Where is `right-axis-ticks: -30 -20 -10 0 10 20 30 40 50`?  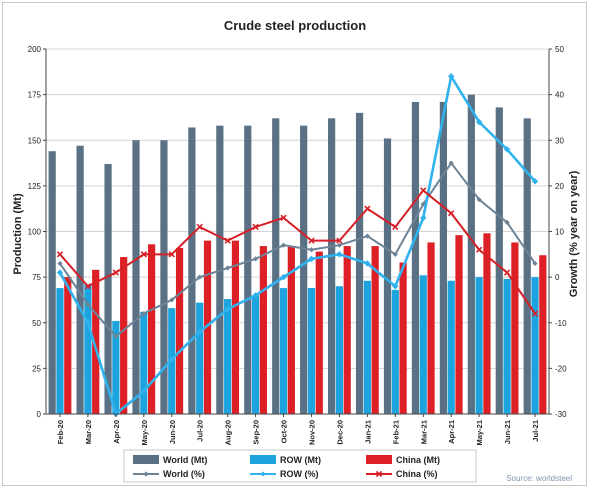 right-axis-ticks: -30 -20 -10 0 10 20 30 40 50 is located at coordinates (558, 232).